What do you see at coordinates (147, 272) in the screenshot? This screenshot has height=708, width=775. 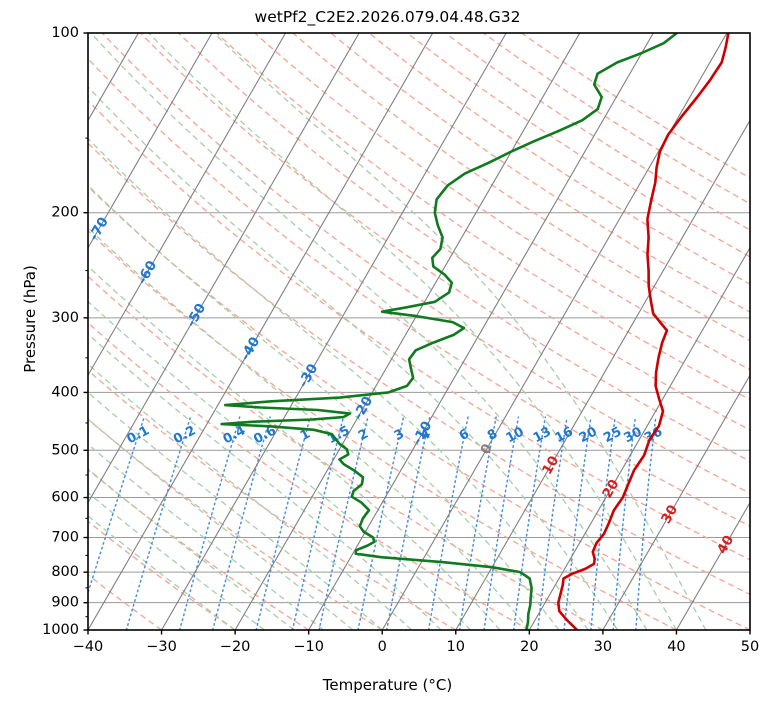 I see `isotherm-label: -60` at bounding box center [147, 272].